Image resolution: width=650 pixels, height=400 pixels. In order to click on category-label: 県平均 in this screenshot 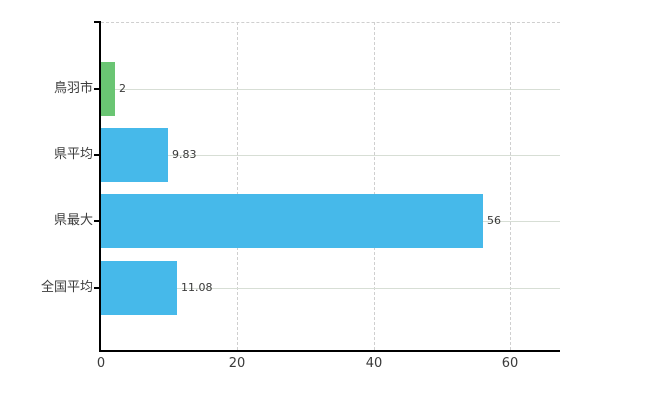, I will do `click(73, 154)`.